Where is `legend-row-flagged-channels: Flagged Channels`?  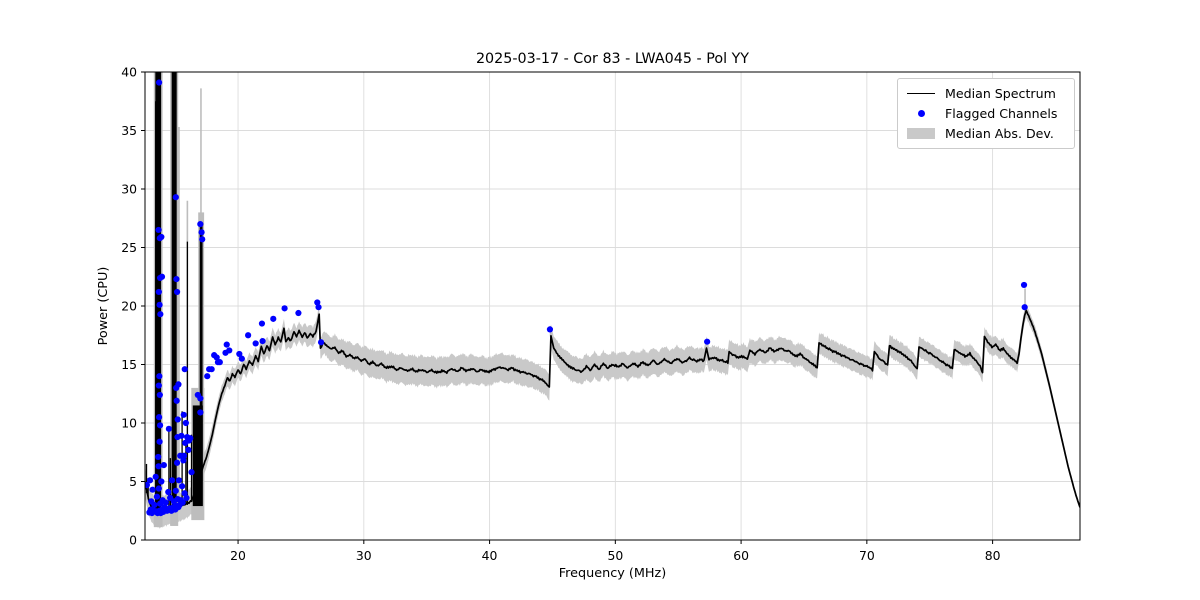 legend-row-flagged-channels: Flagged Channels is located at coordinates (986, 113).